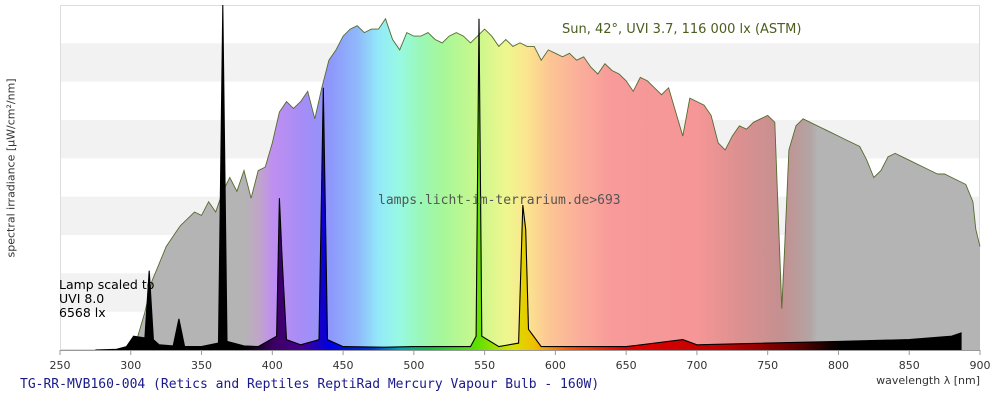  I want to click on lamp-note-line: 6568 lx, so click(82, 312).